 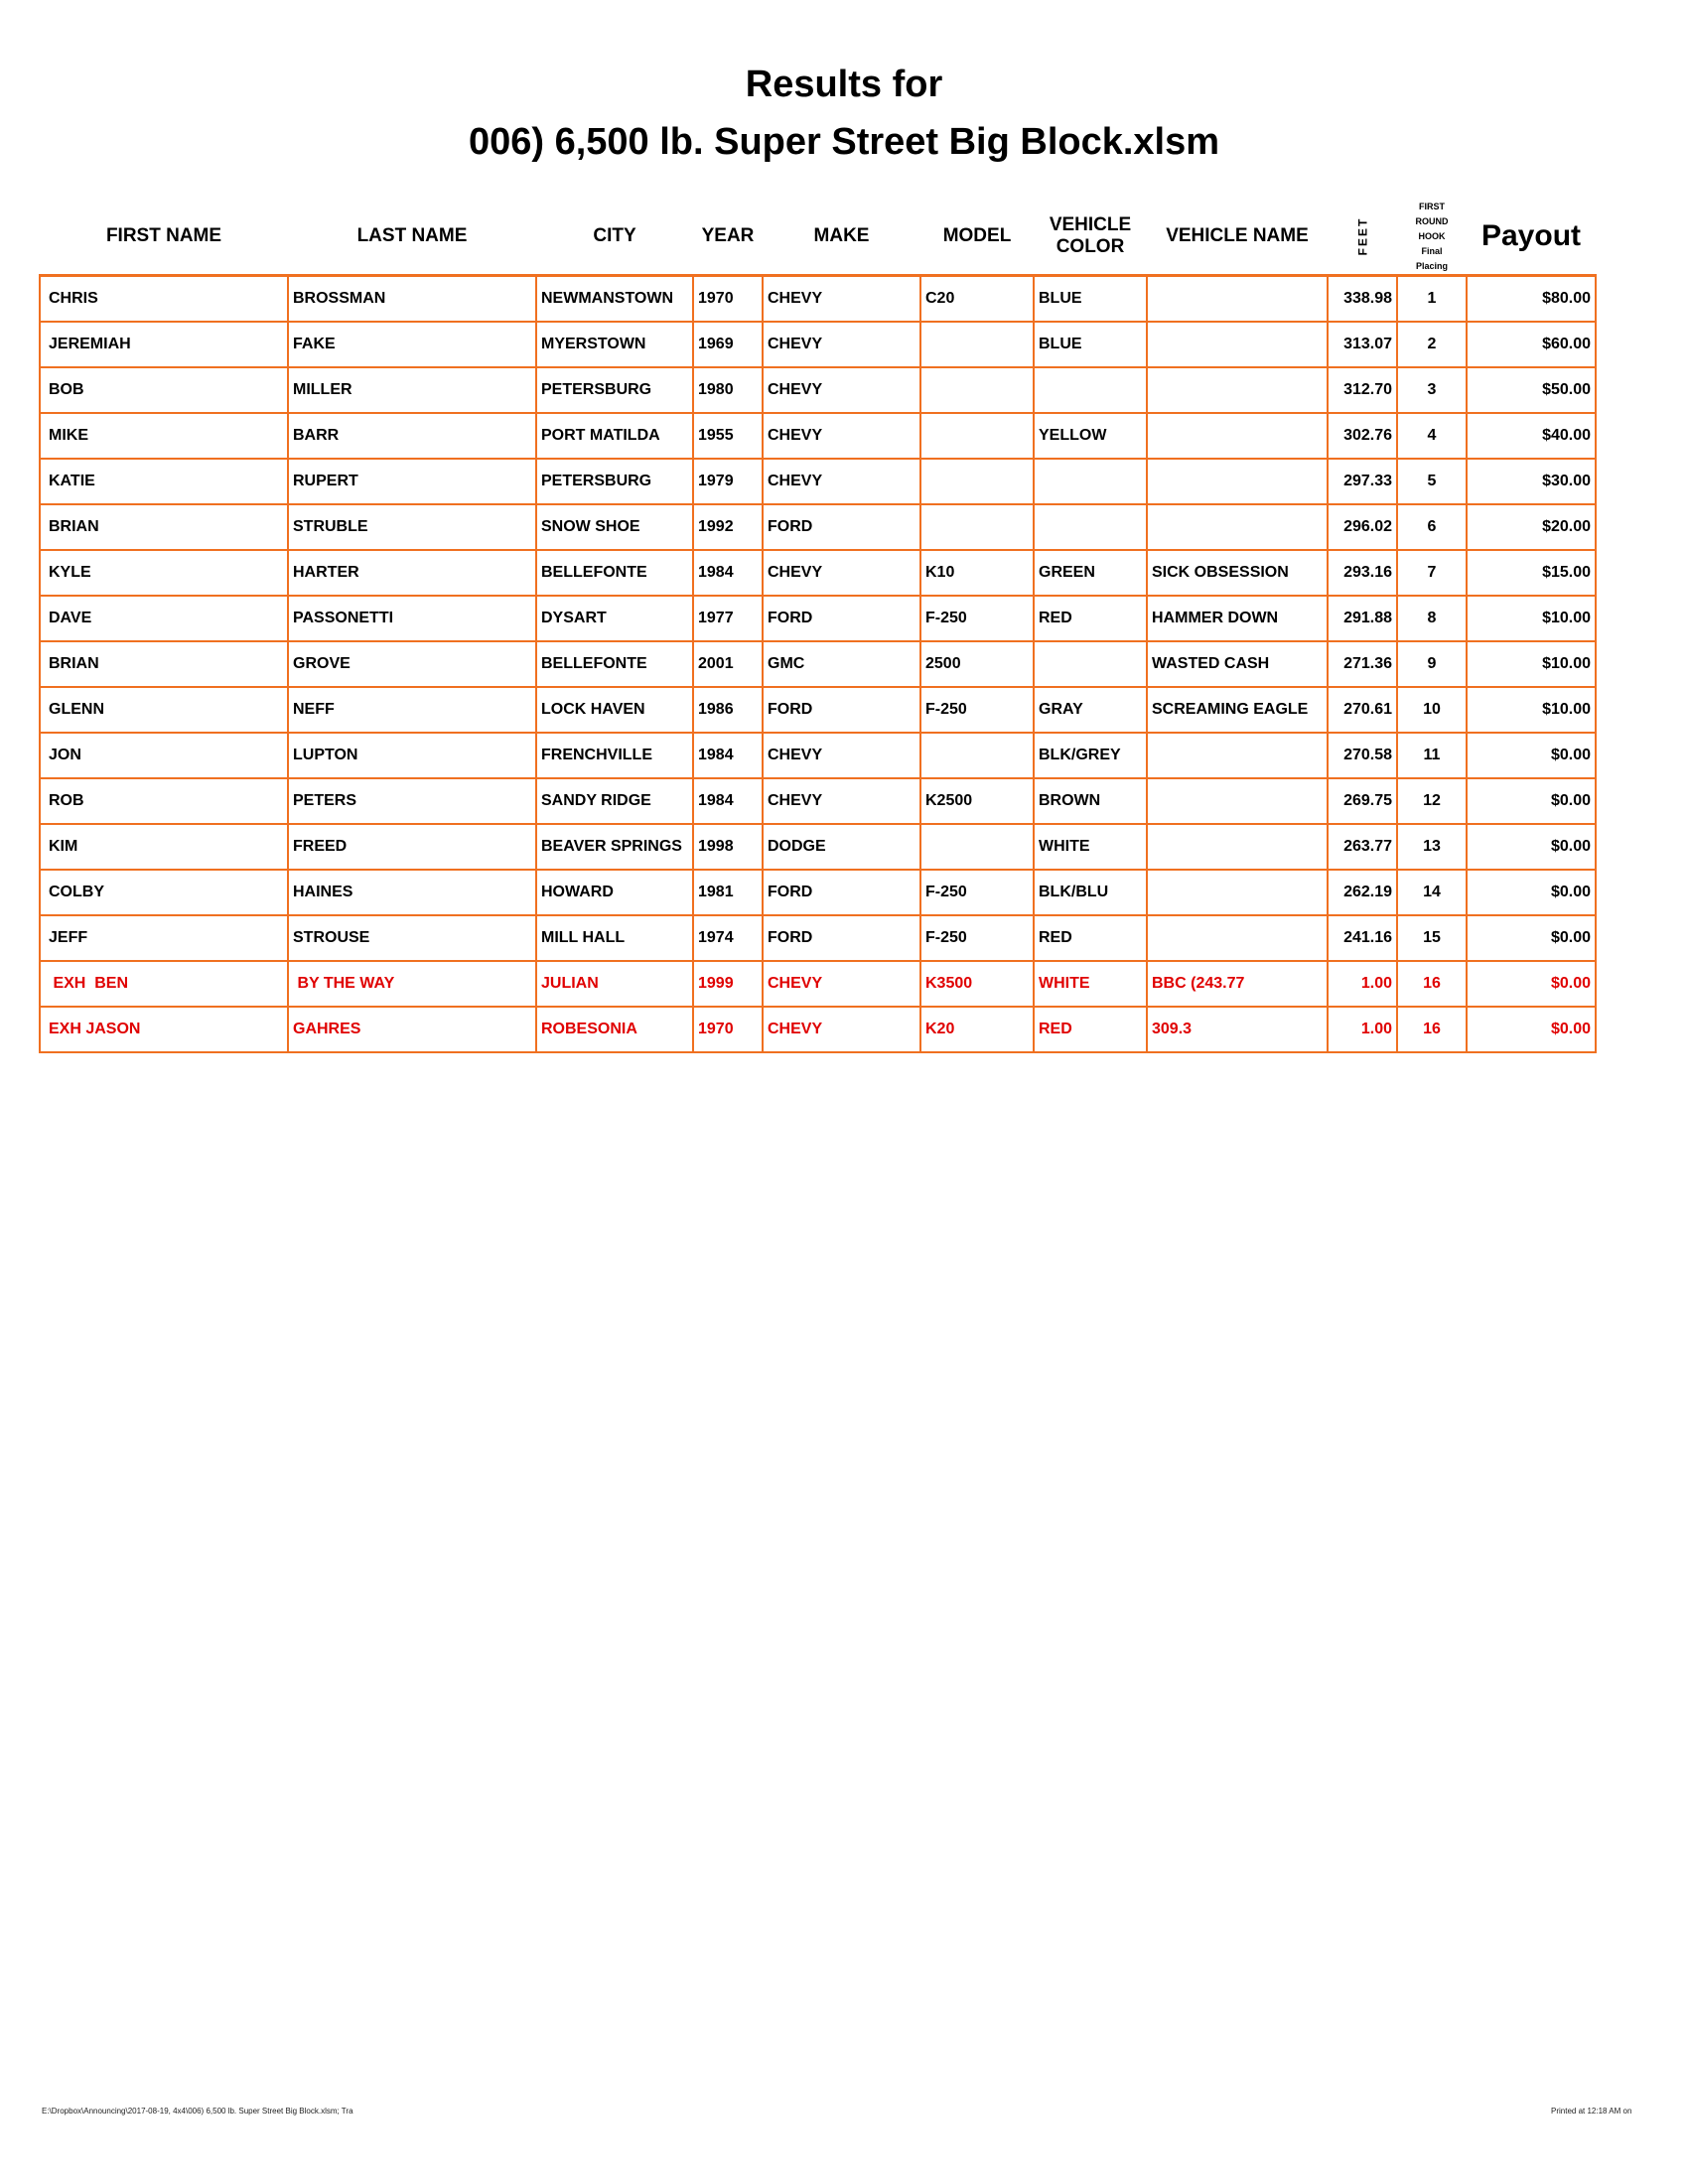 I want to click on cell-city: ROBESONIA, so click(x=614, y=1029).